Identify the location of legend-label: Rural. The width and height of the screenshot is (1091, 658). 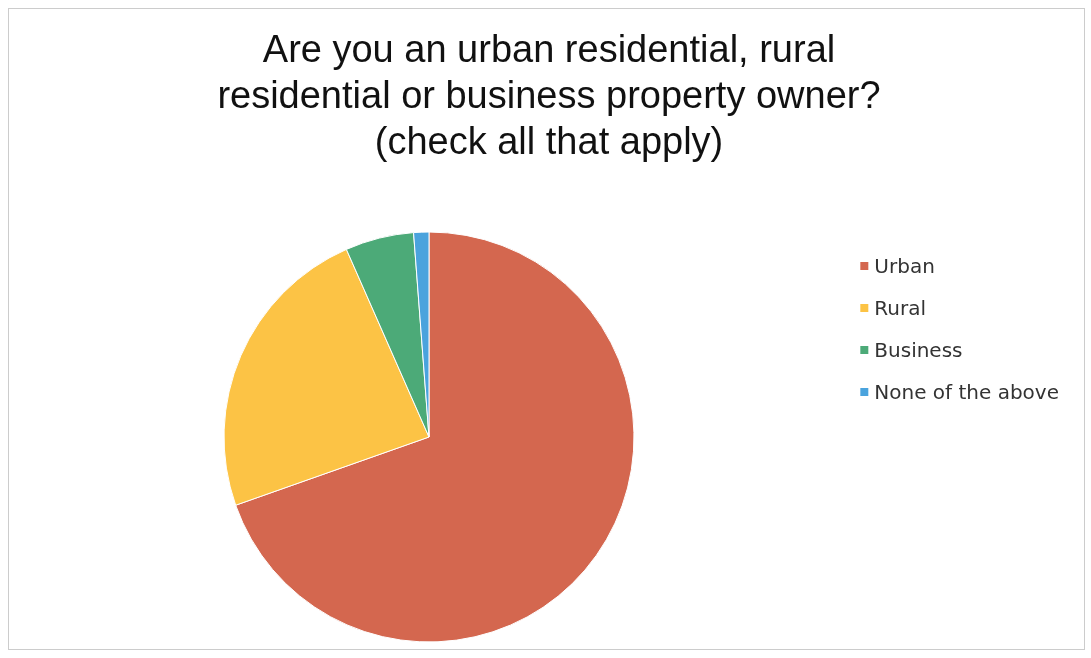
(900, 308).